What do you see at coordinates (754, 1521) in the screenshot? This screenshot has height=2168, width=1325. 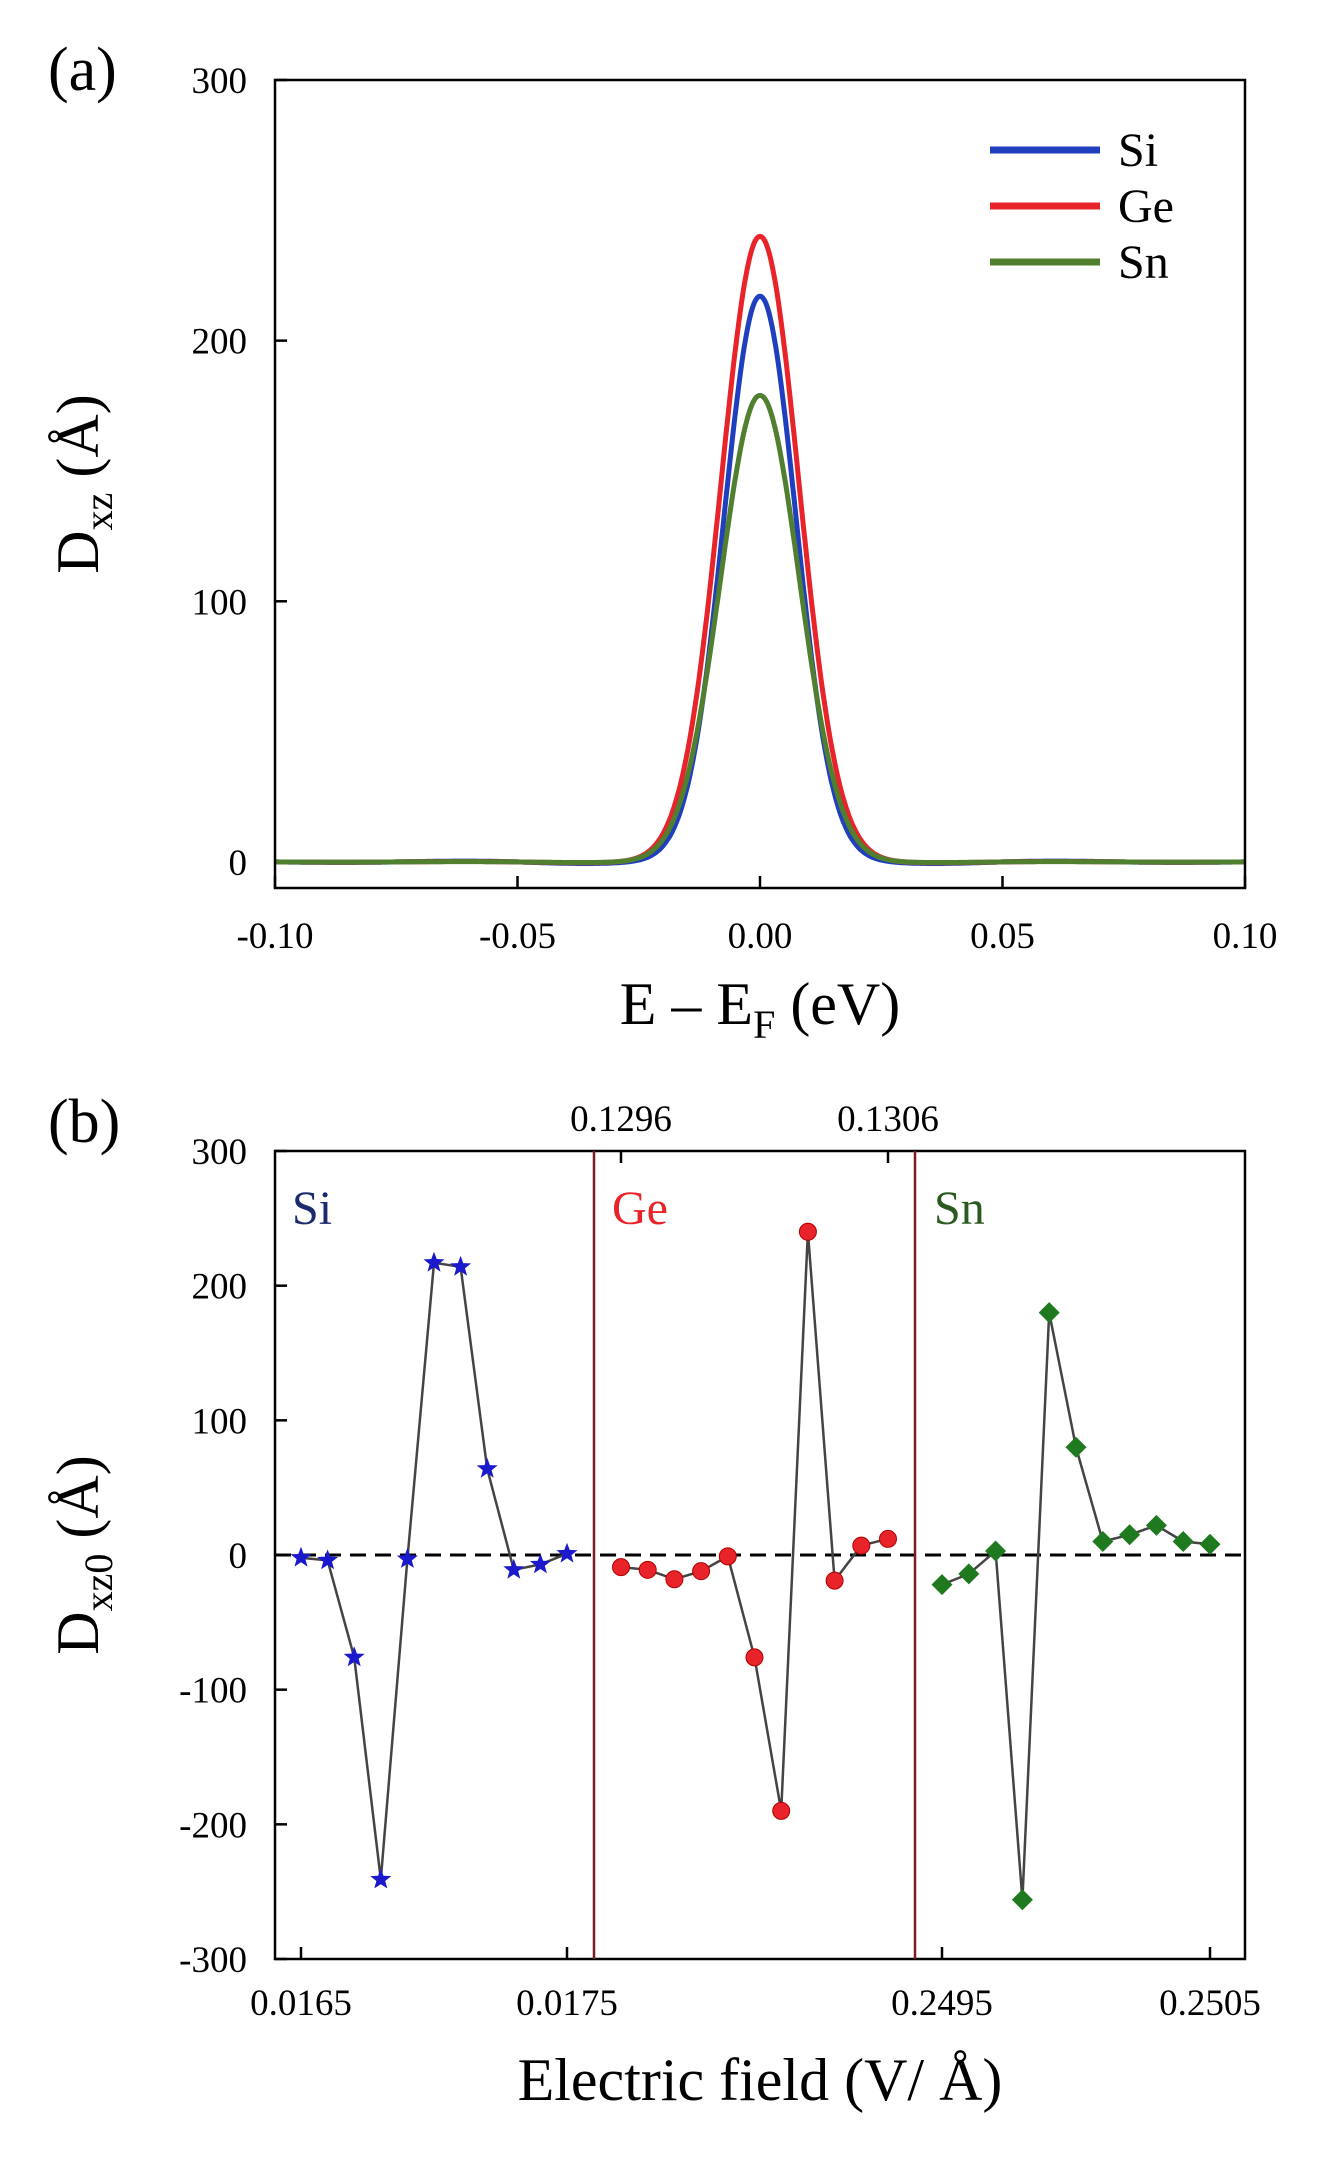 I see `series-line-ge` at bounding box center [754, 1521].